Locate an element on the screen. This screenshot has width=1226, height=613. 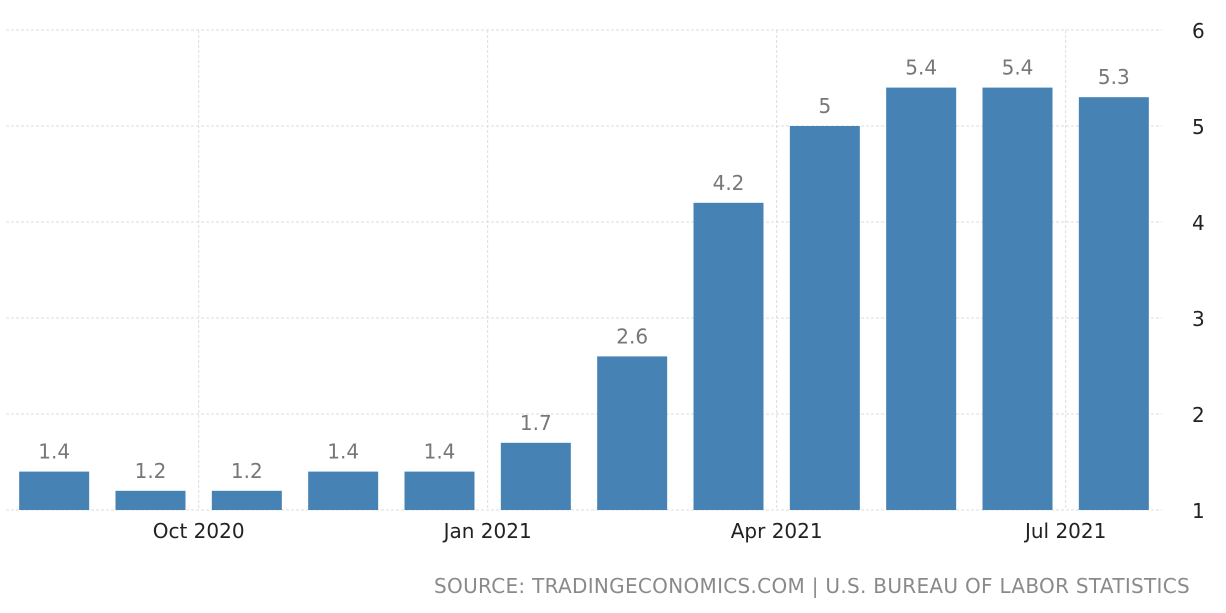
y-tick-label: 4 is located at coordinates (1198, 223).